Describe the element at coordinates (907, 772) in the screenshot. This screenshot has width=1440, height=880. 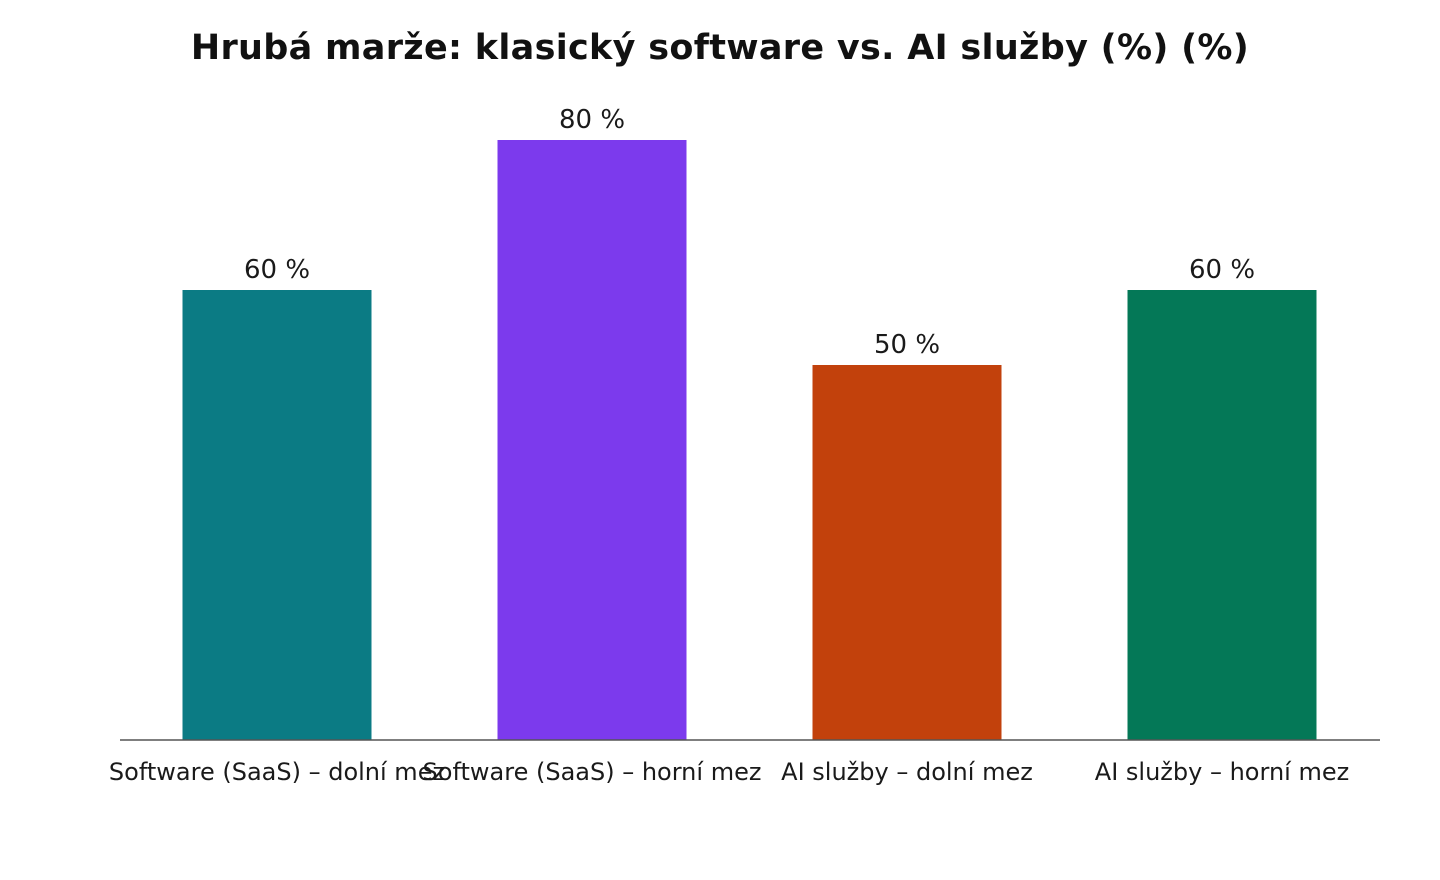
I see `x-tick-label-3: AI služby – dolní mez` at that location.